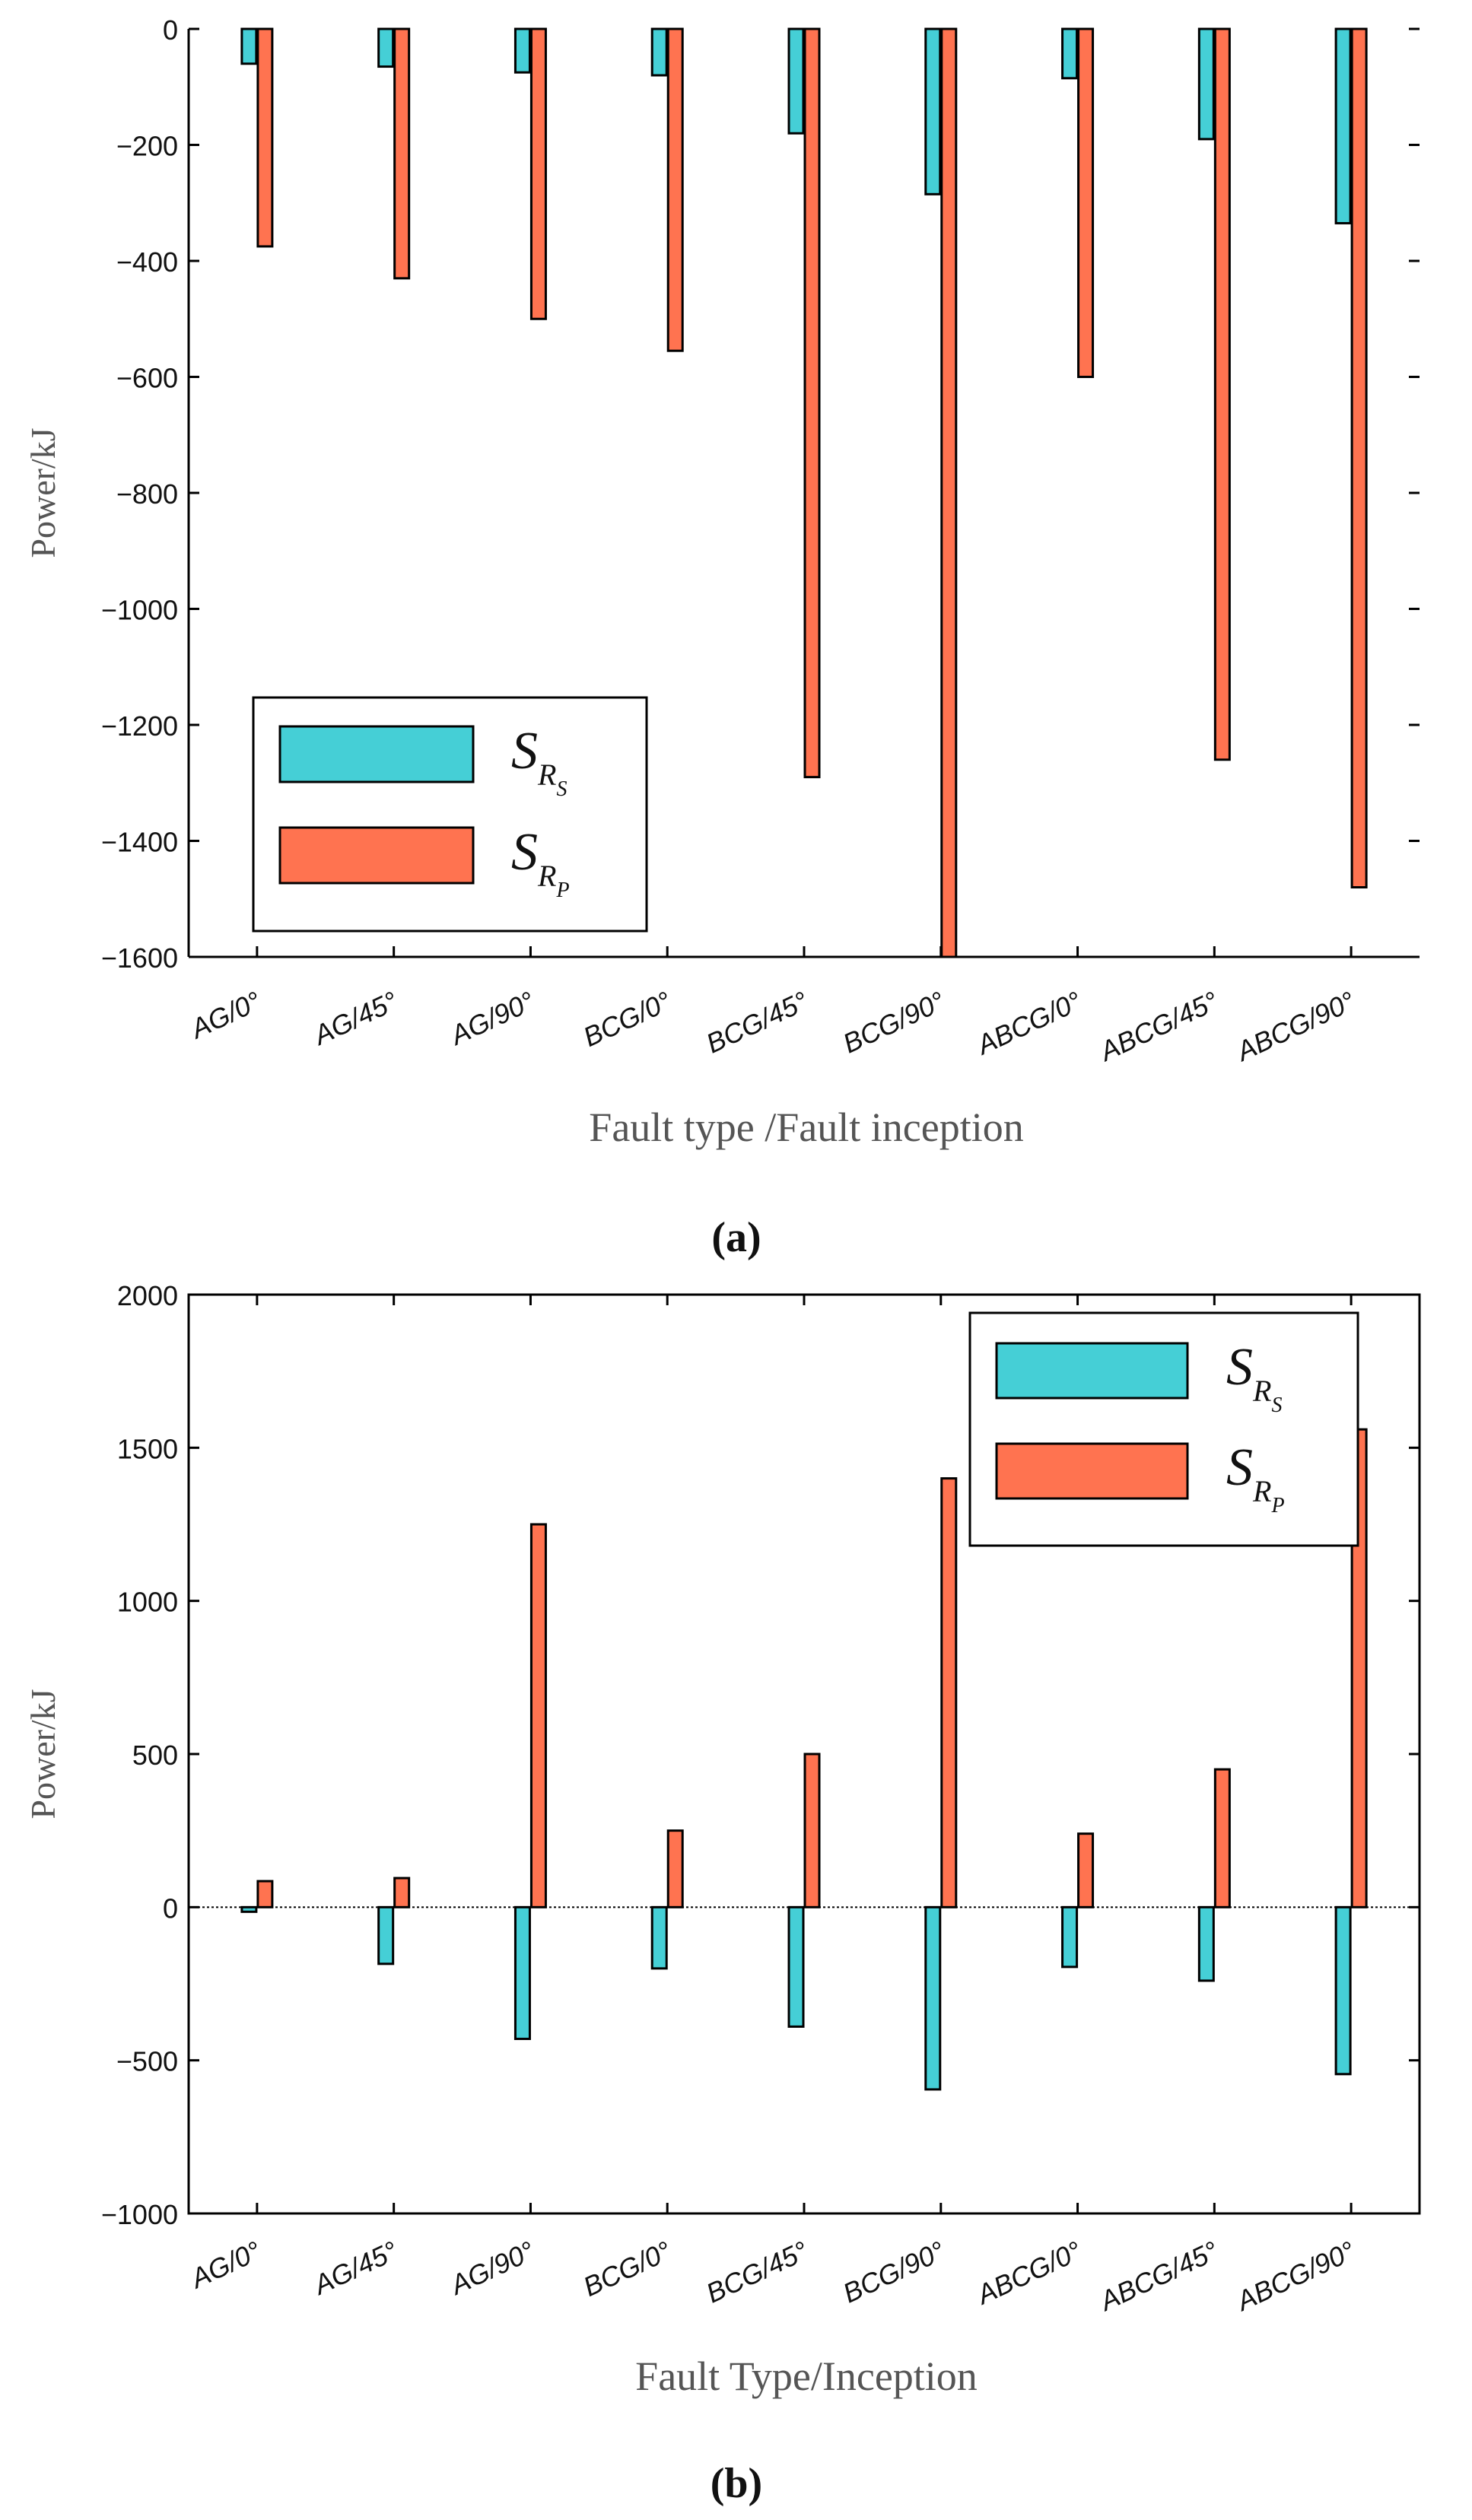 The width and height of the screenshot is (1472, 2520). What do you see at coordinates (140, 726) in the screenshot?
I see `chart-a-y-tick-label: −1200` at bounding box center [140, 726].